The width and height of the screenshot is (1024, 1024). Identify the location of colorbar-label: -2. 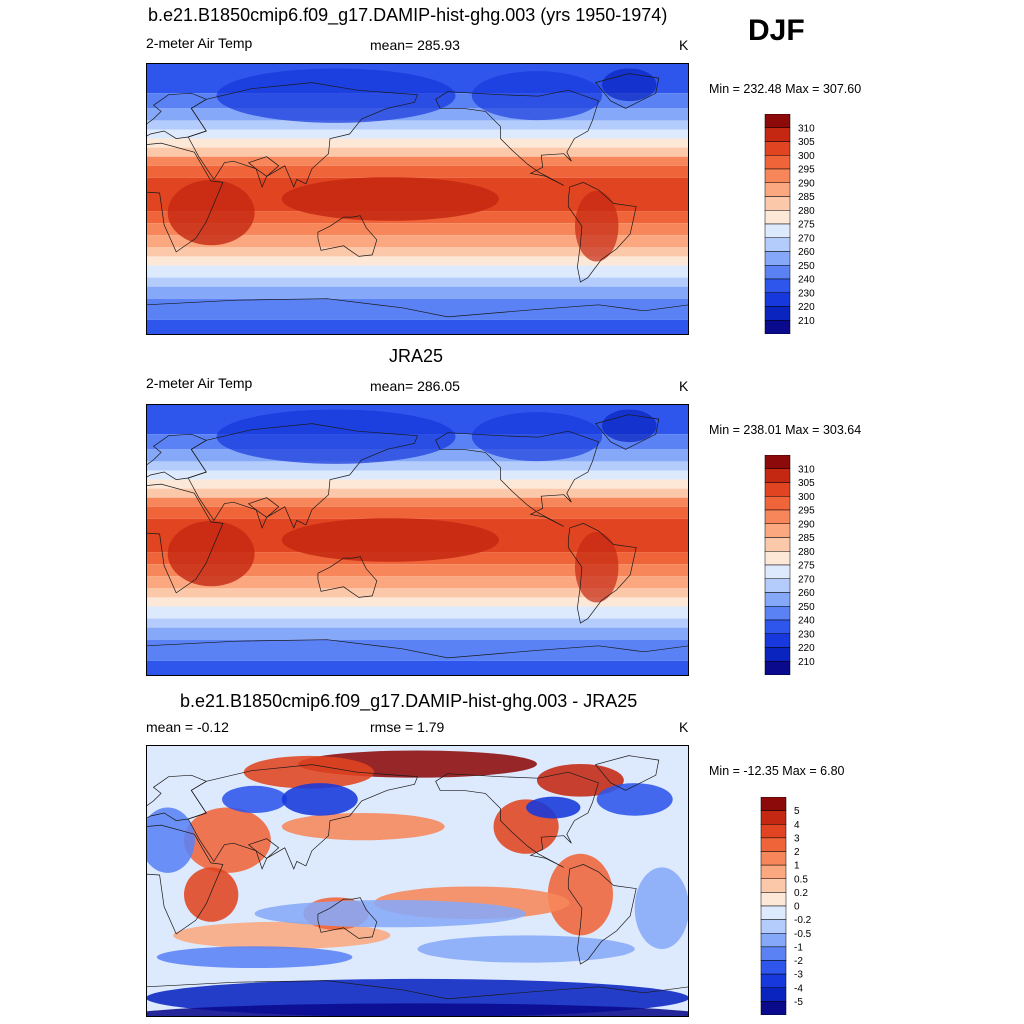
(798, 961).